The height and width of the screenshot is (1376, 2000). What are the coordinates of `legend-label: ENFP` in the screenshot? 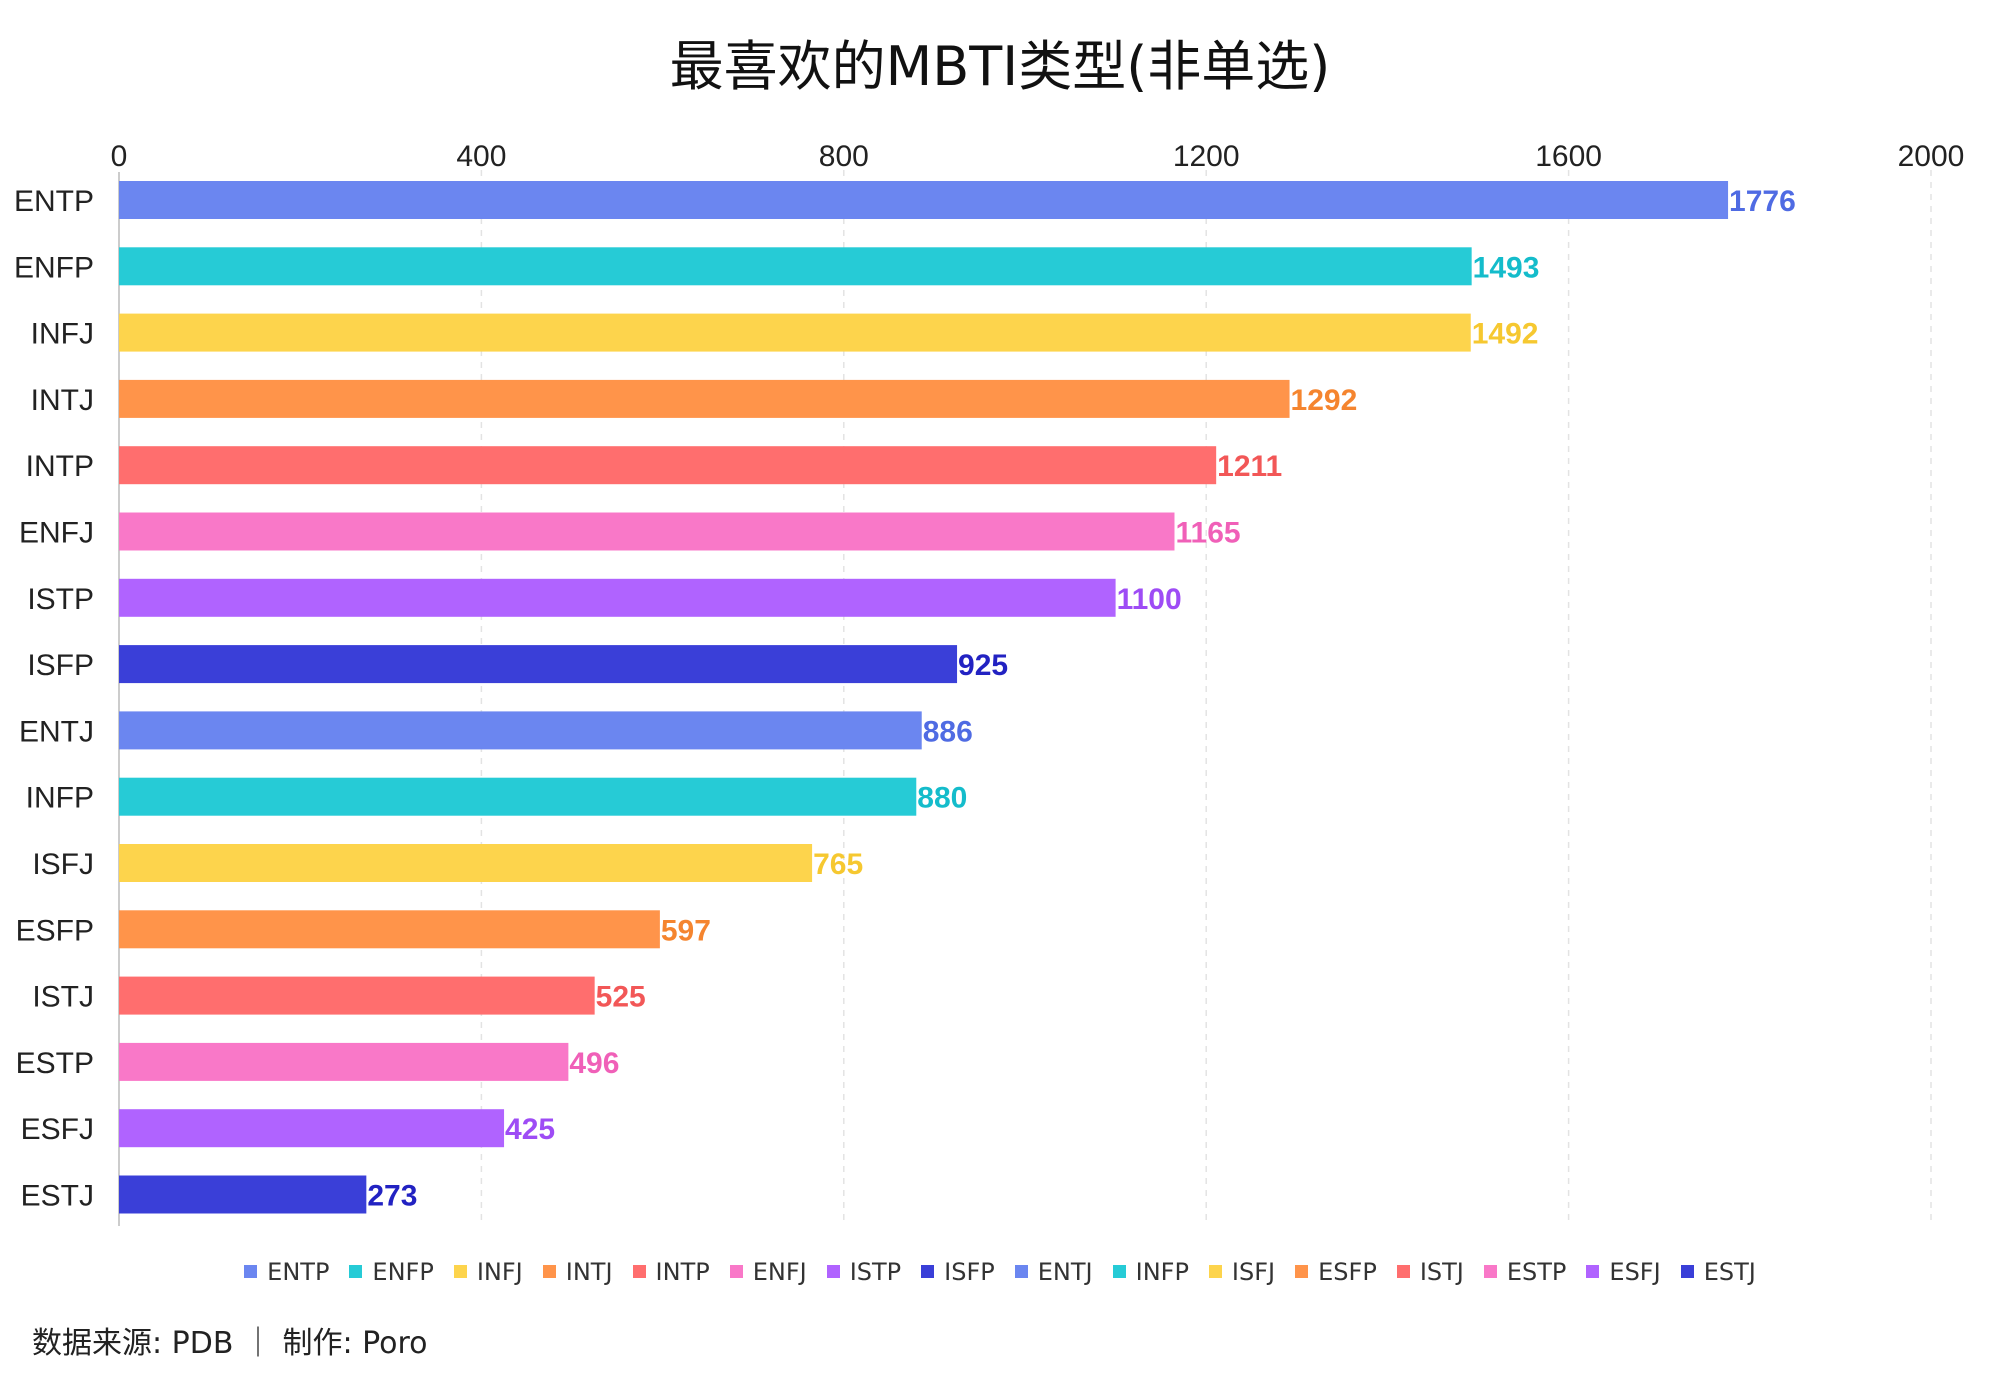 It's located at (403, 1272).